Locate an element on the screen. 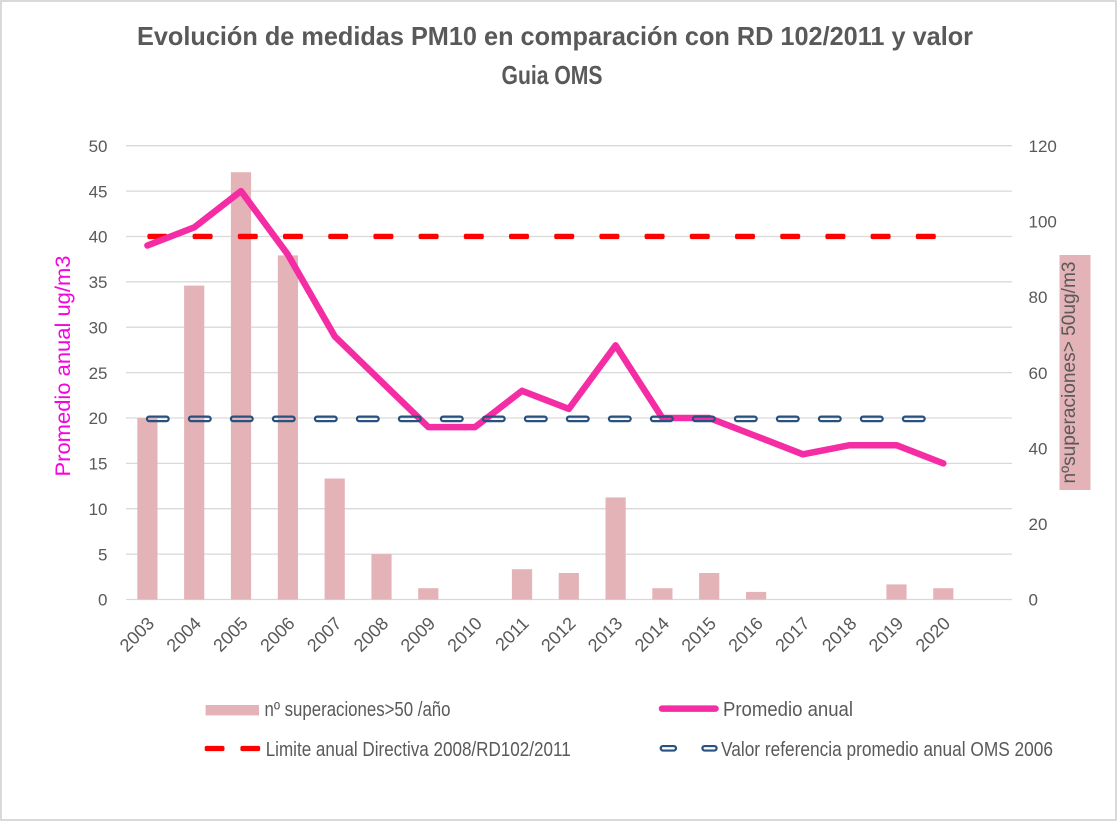 The width and height of the screenshot is (1117, 826). svg-text: 25 is located at coordinates (98, 373).